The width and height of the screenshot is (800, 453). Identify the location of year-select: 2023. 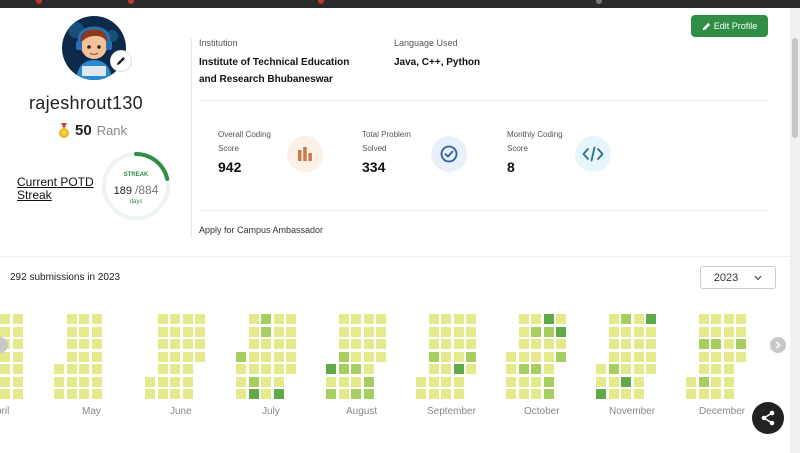
(738, 277).